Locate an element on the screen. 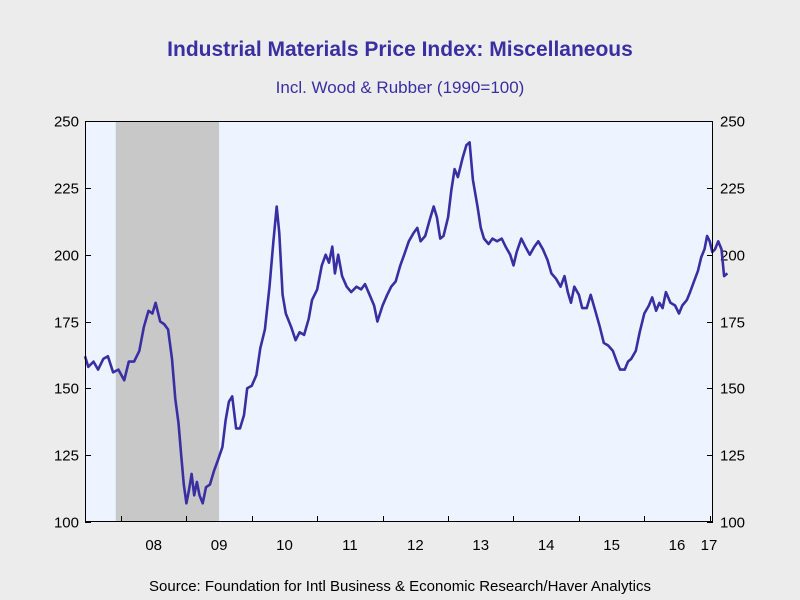  x-tick-label: 17 is located at coordinates (709, 545).